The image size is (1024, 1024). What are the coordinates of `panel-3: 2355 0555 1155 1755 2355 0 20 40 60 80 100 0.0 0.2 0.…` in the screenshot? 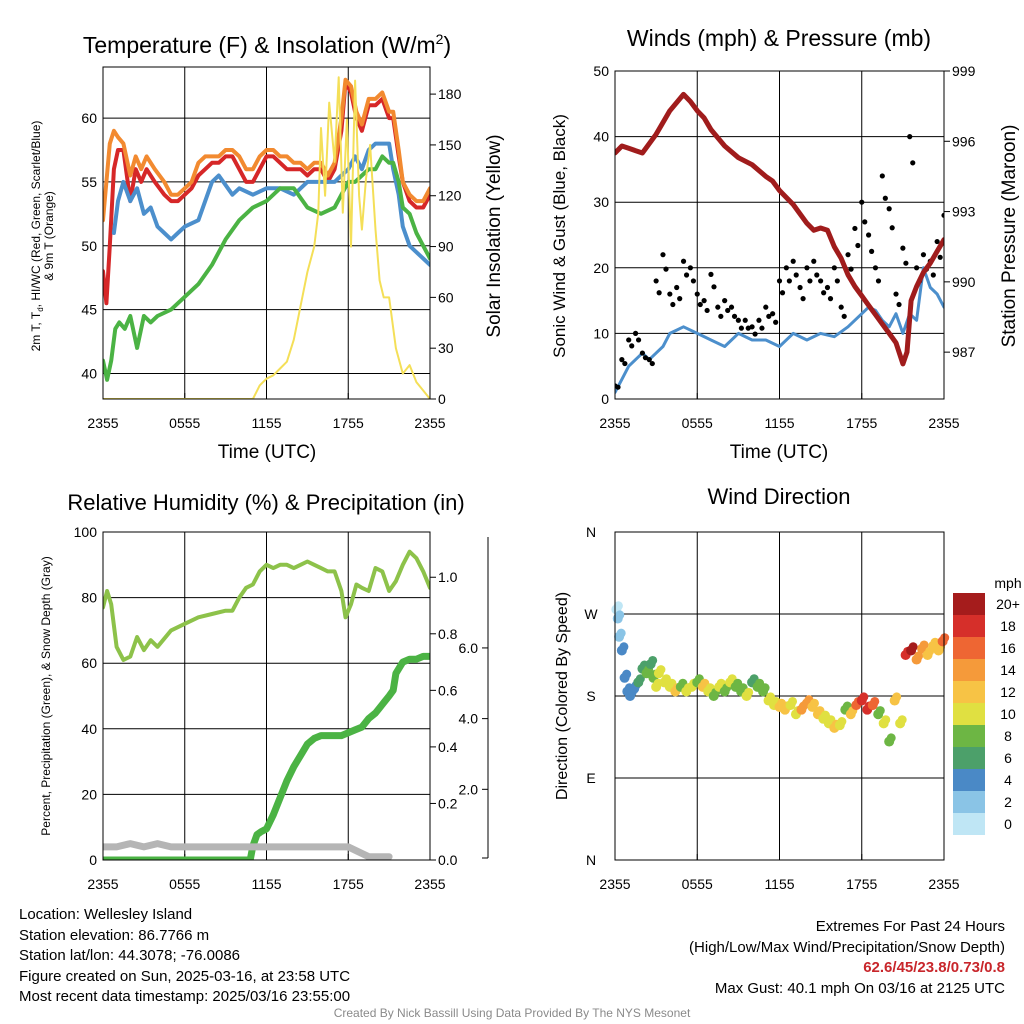 It's located at (281, 708).